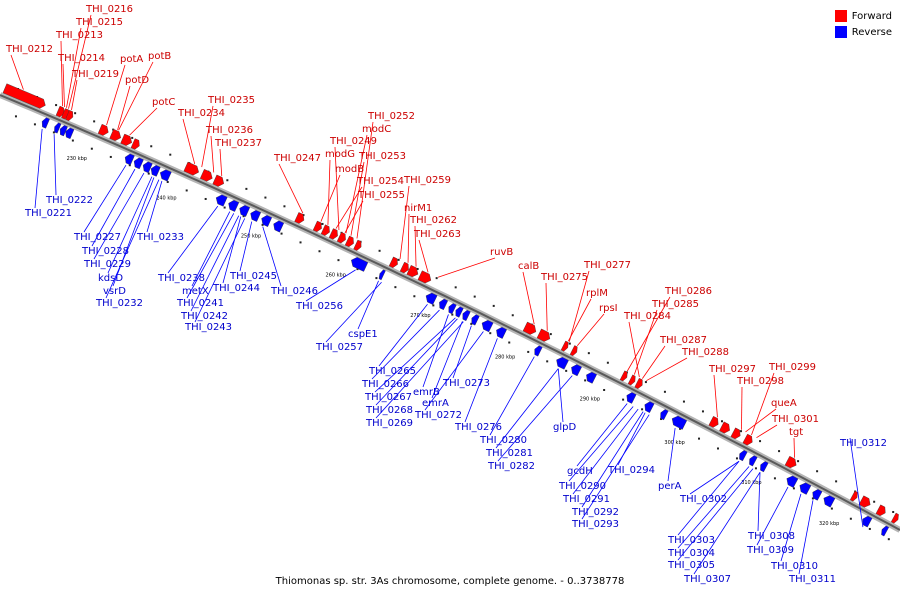  Describe the element at coordinates (336, 276) in the screenshot. I see `tick-label-3: 260 kbp` at that location.